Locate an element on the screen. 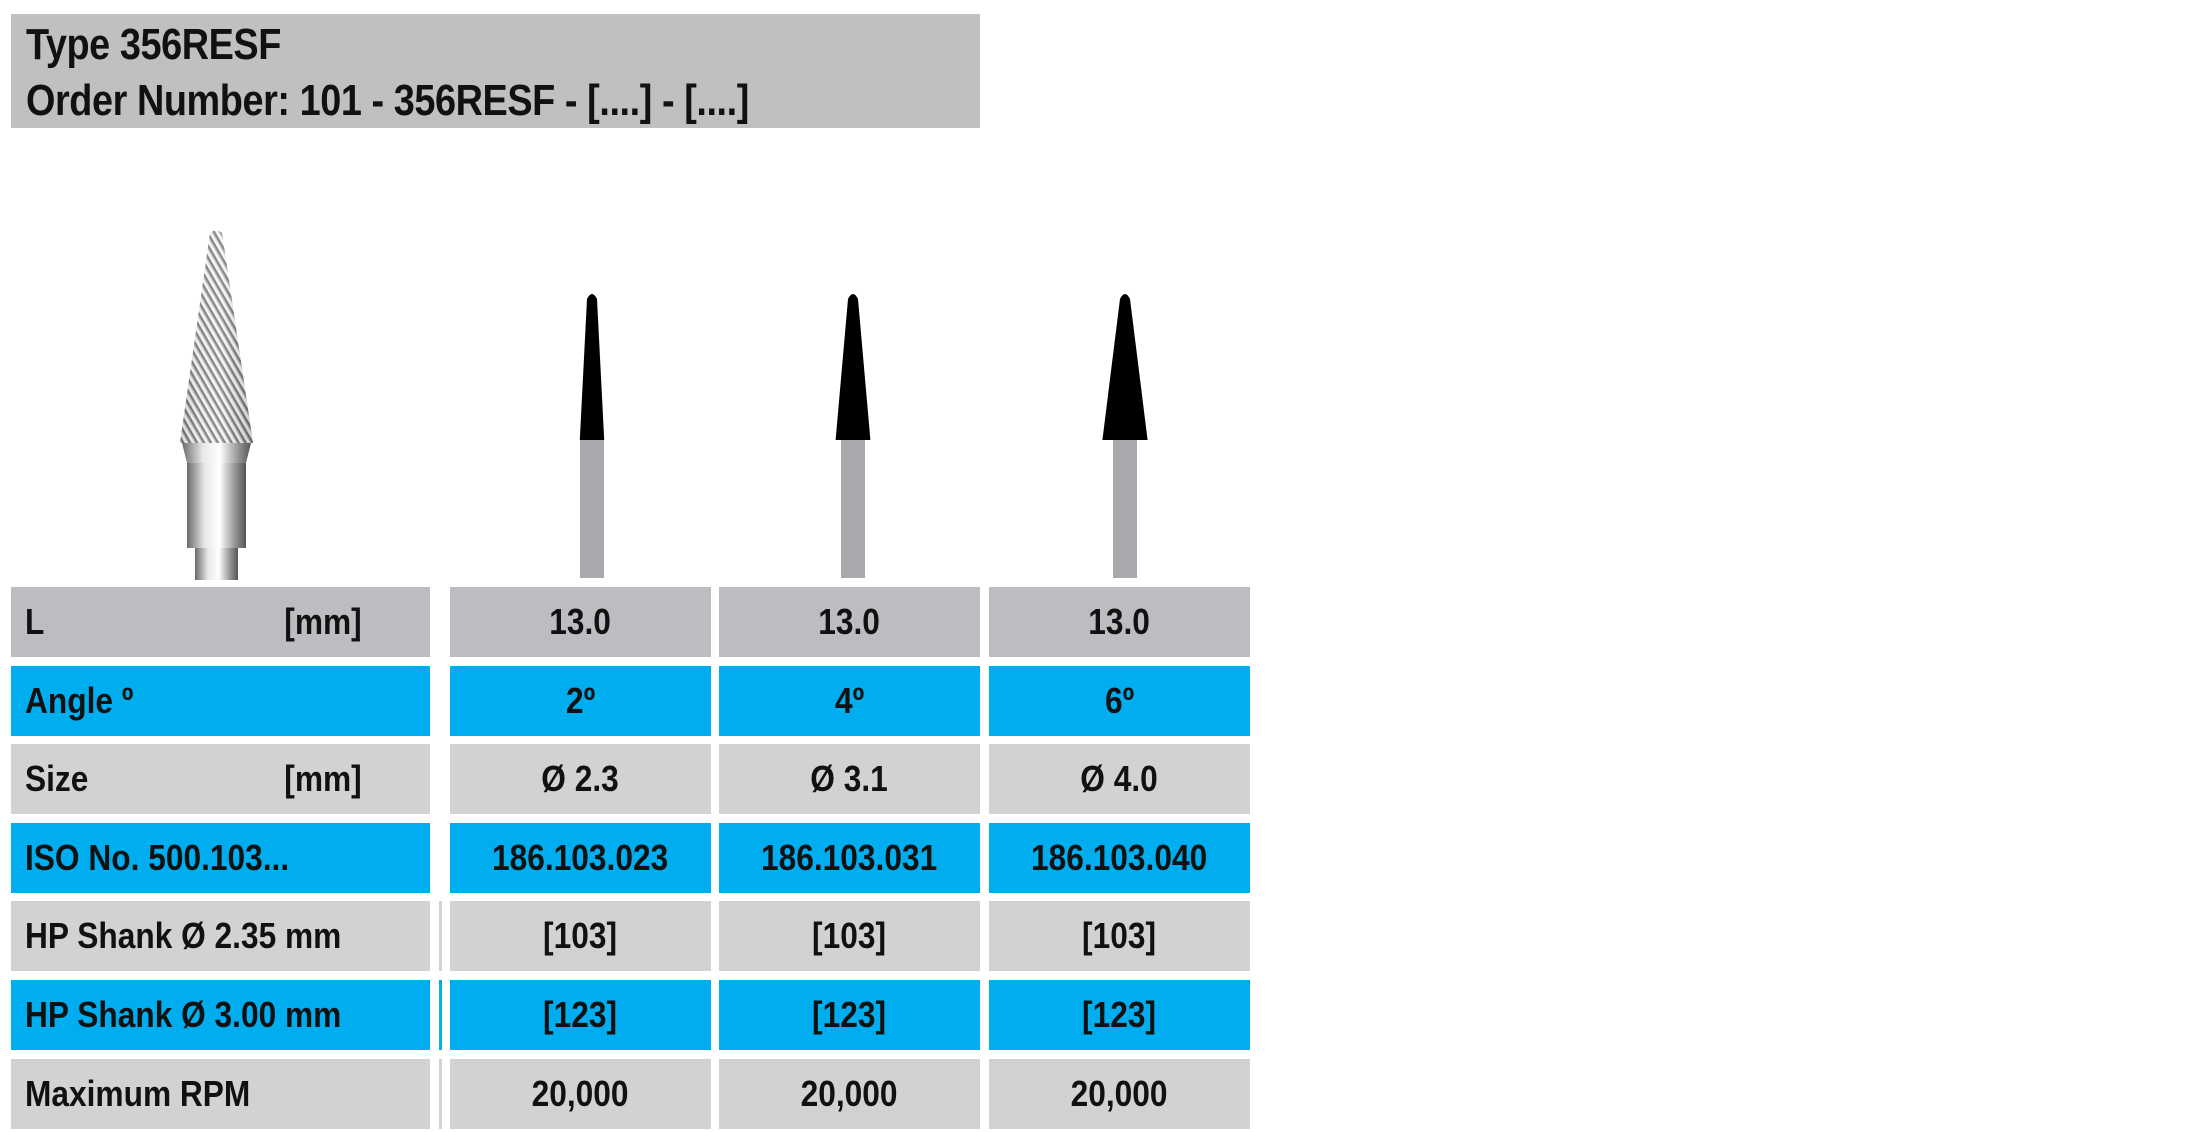  table-cell: Ø 4.0 is located at coordinates (1119, 779).